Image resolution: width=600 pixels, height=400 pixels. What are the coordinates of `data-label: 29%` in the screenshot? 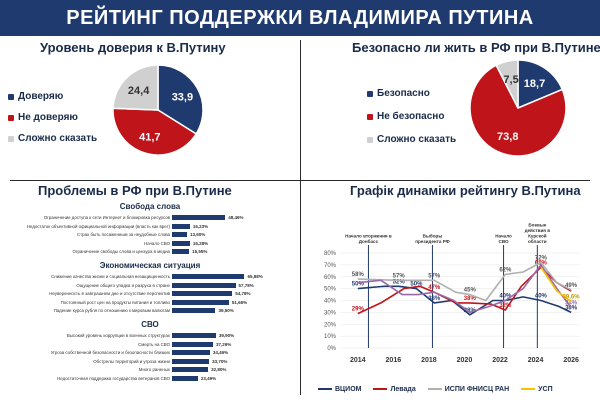 It's located at (358, 310).